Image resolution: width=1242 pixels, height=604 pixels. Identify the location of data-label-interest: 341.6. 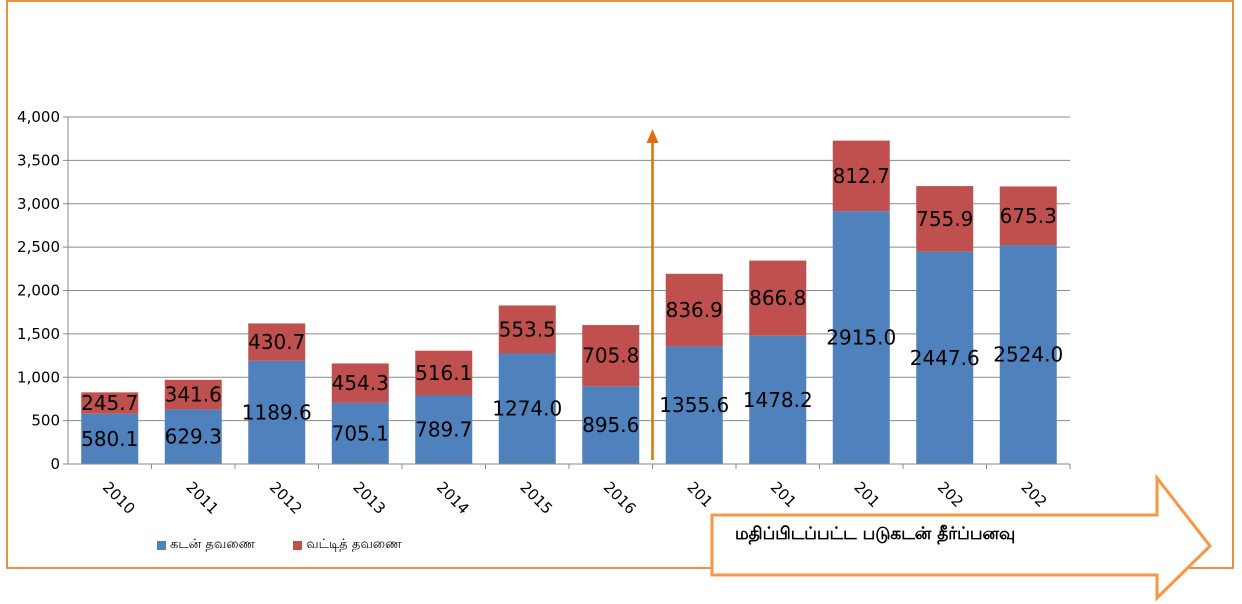
(193, 395).